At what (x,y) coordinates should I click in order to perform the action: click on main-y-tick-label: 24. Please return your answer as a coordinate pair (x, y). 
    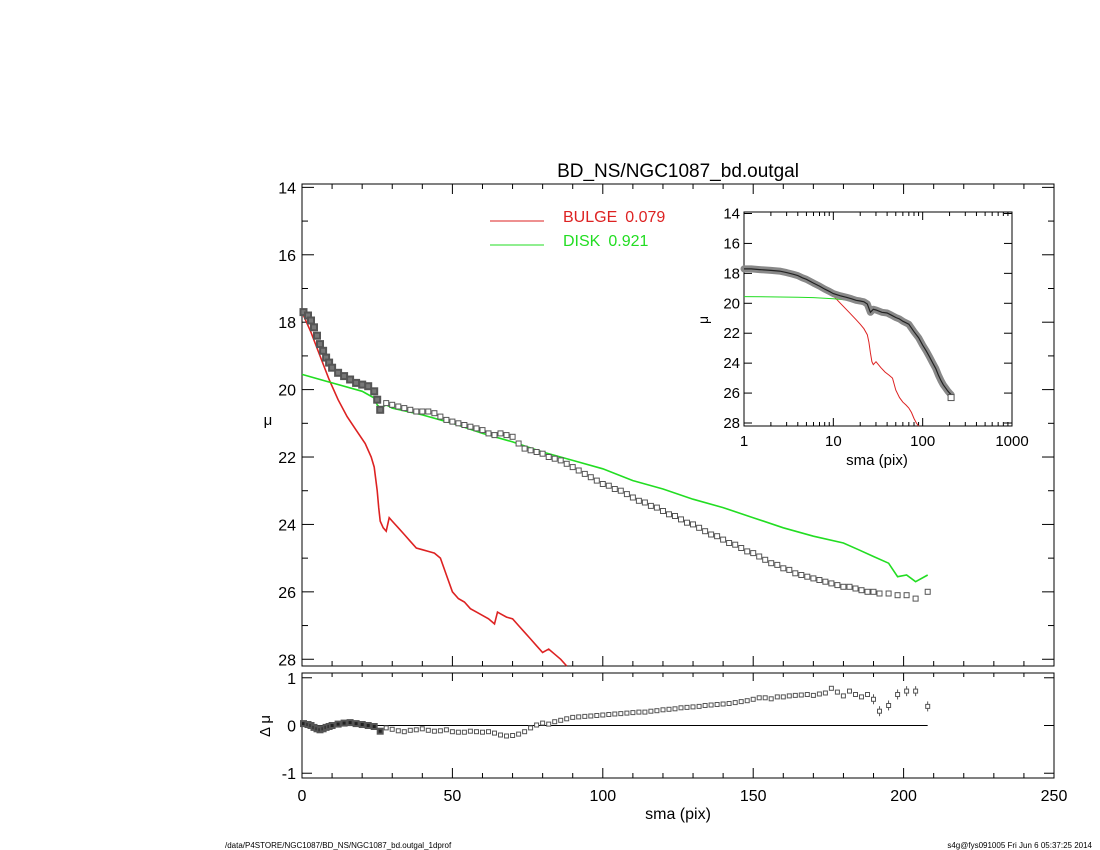
    Looking at the image, I should click on (287, 525).